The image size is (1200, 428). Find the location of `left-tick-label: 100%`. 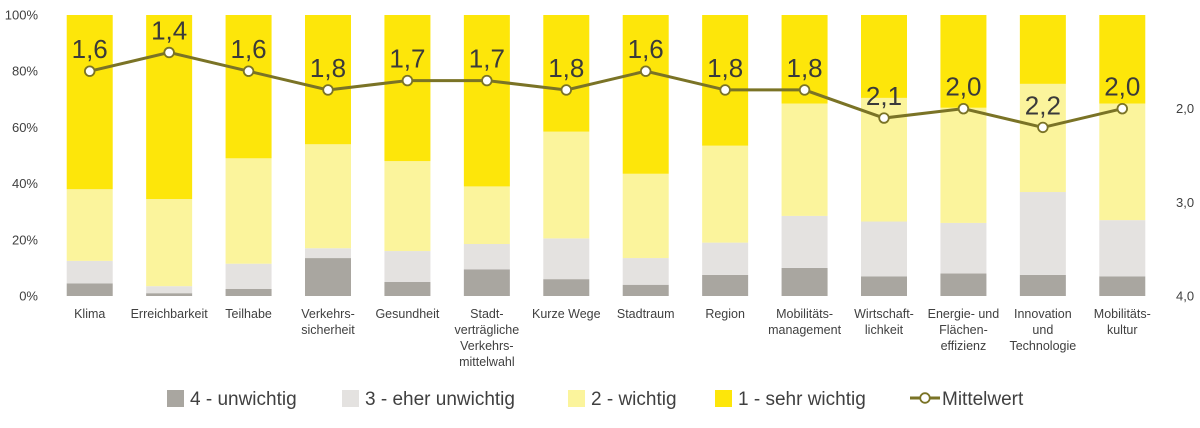

left-tick-label: 100% is located at coordinates (22, 15).